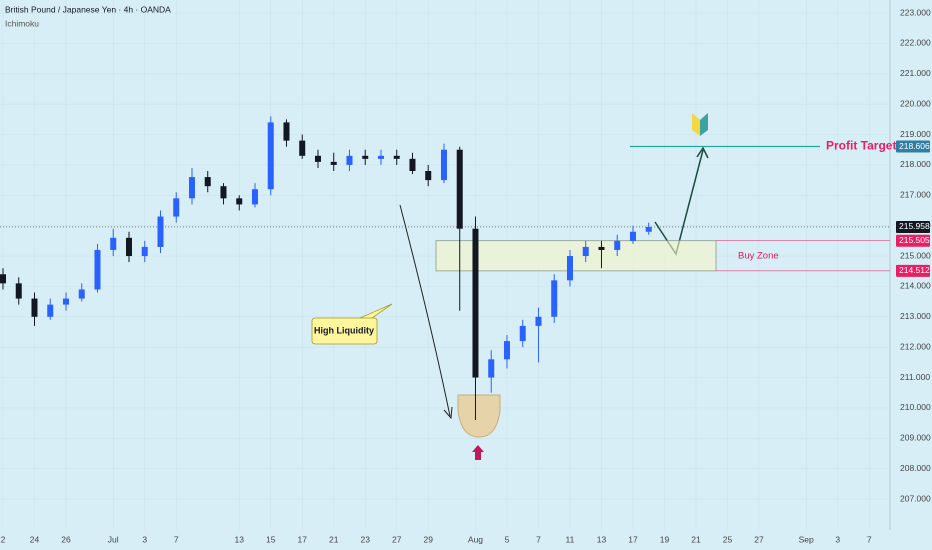 This screenshot has width=932, height=550. Describe the element at coordinates (271, 539) in the screenshot. I see `x-tick-label: 15` at that location.